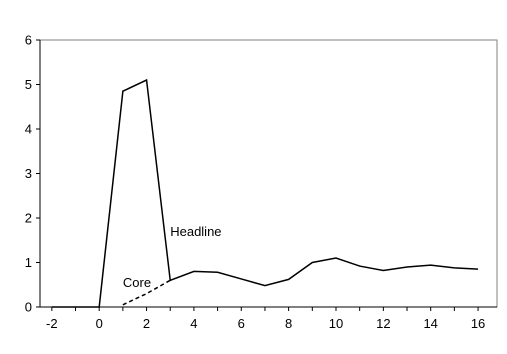  Describe the element at coordinates (137, 282) in the screenshot. I see `annotation-core: Core` at that location.